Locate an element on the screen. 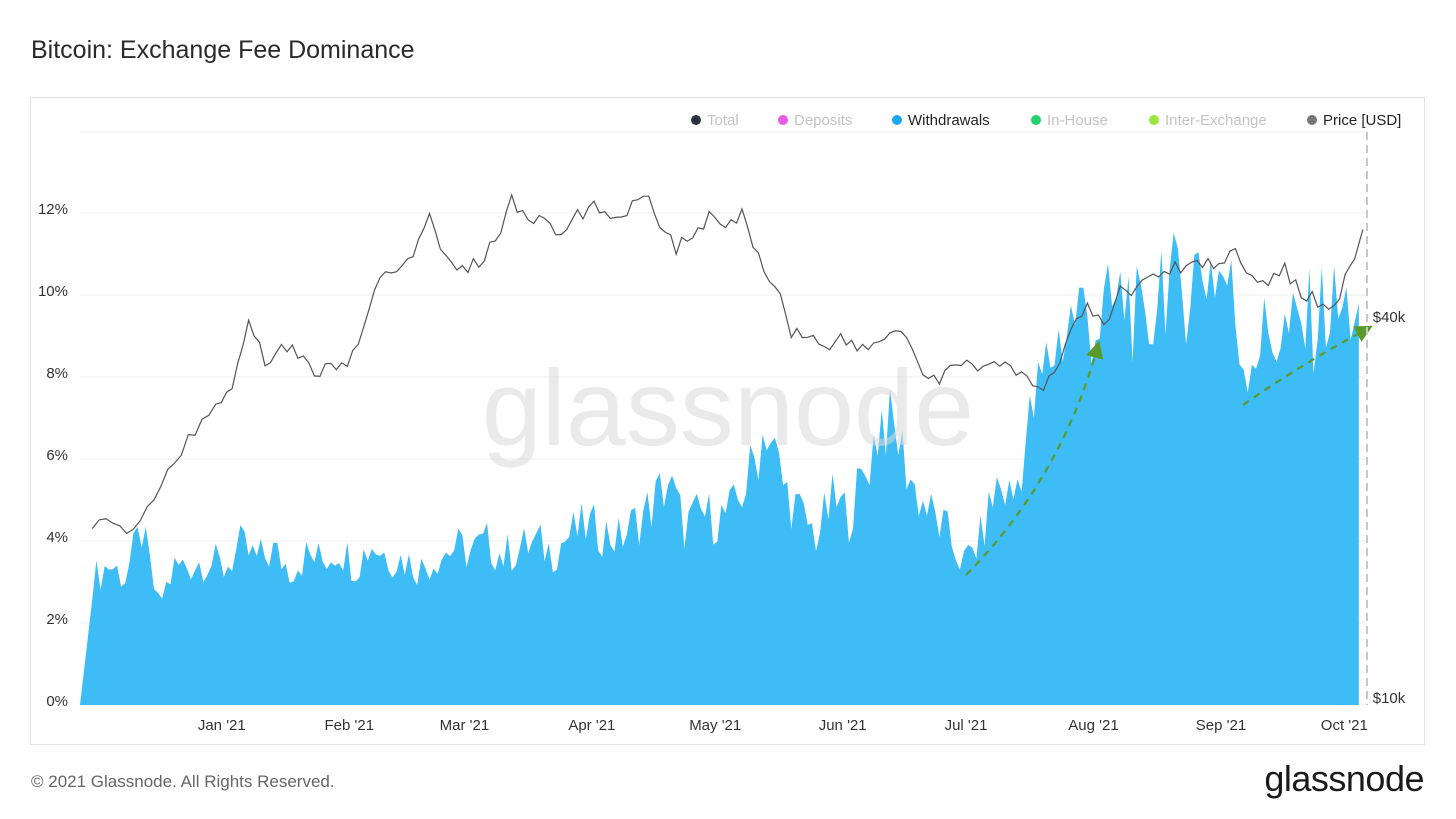 The height and width of the screenshot is (819, 1456). y-tick-label: 8% is located at coordinates (57, 373).